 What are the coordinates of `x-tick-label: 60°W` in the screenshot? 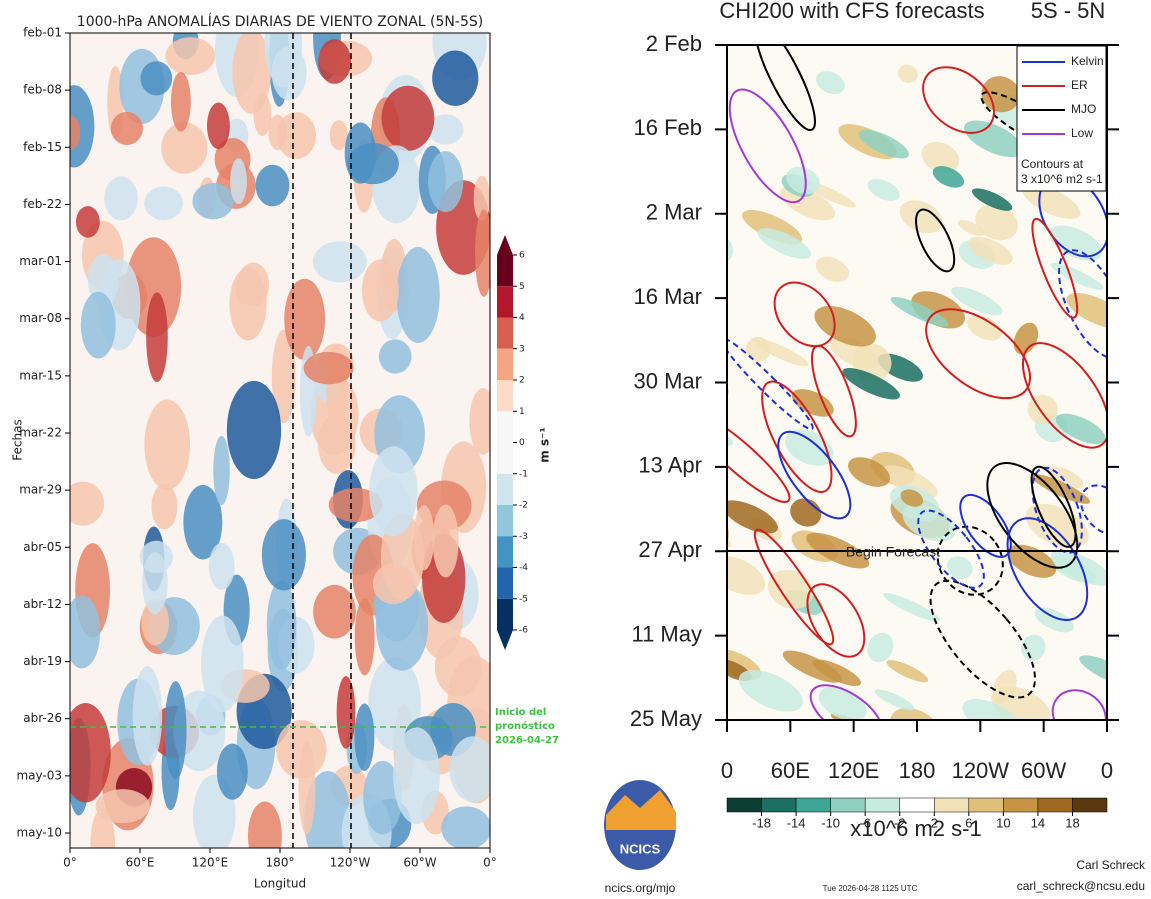 It's located at (419, 863).